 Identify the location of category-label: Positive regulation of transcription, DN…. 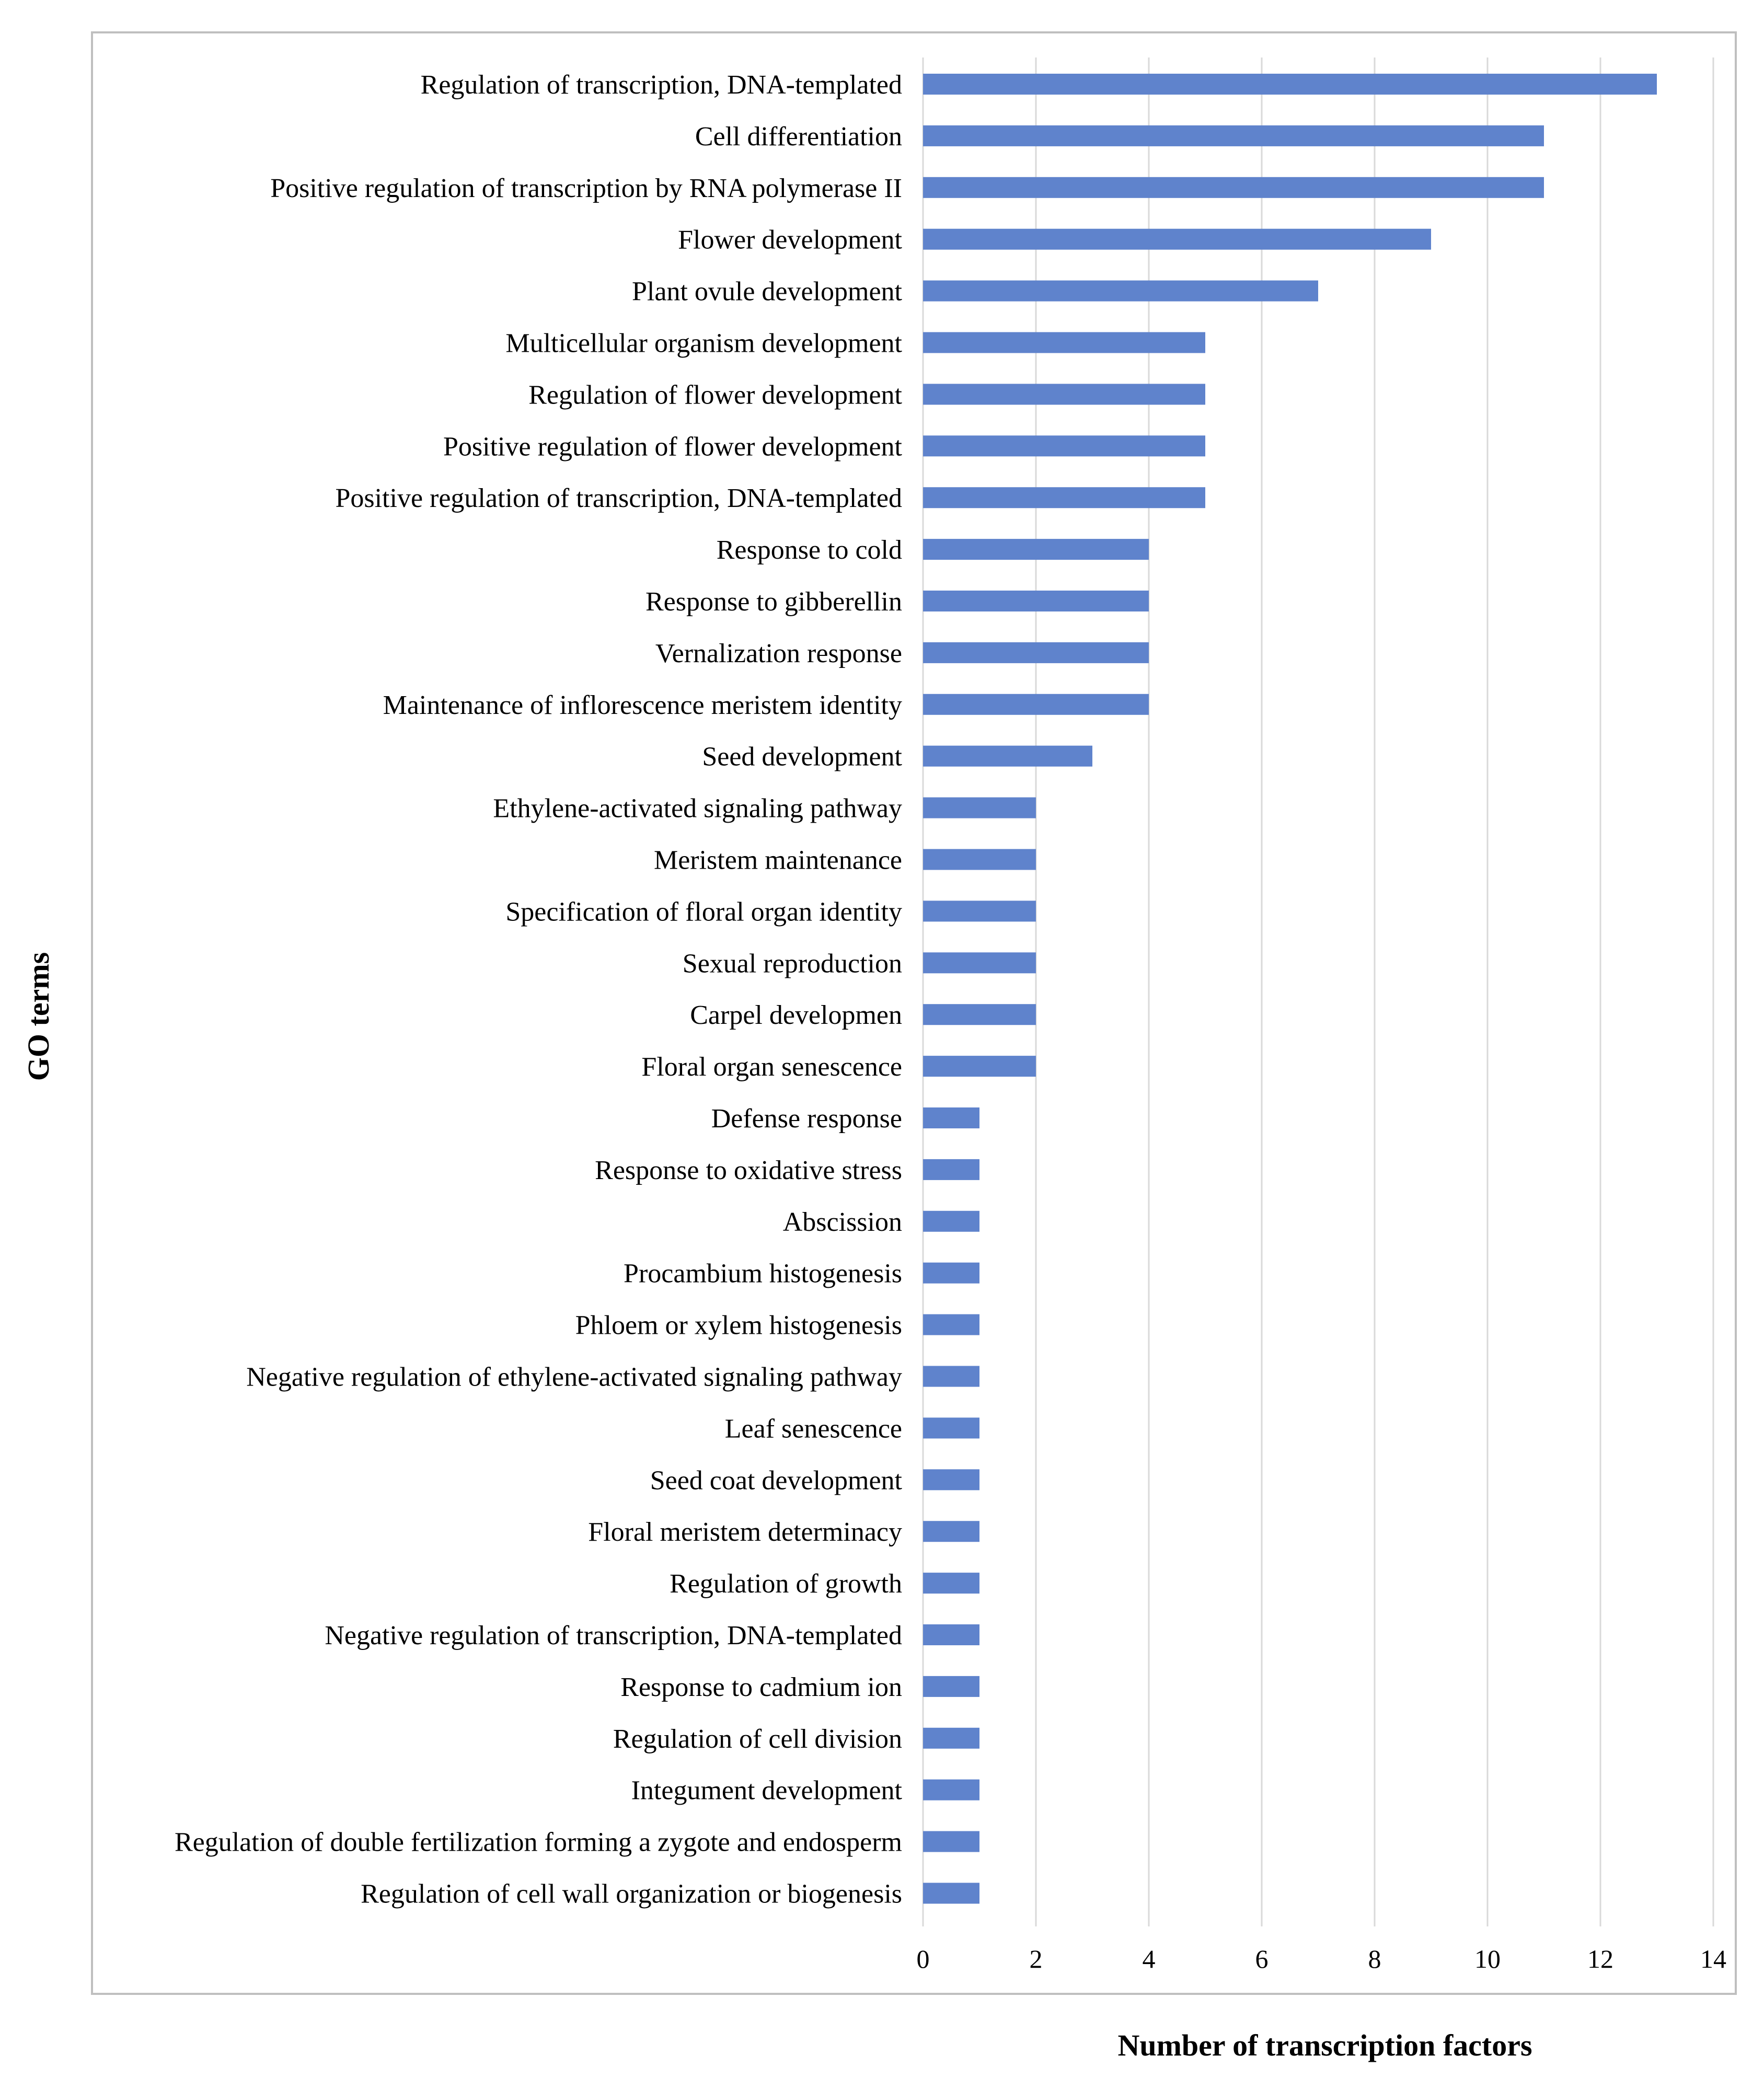
(618, 498).